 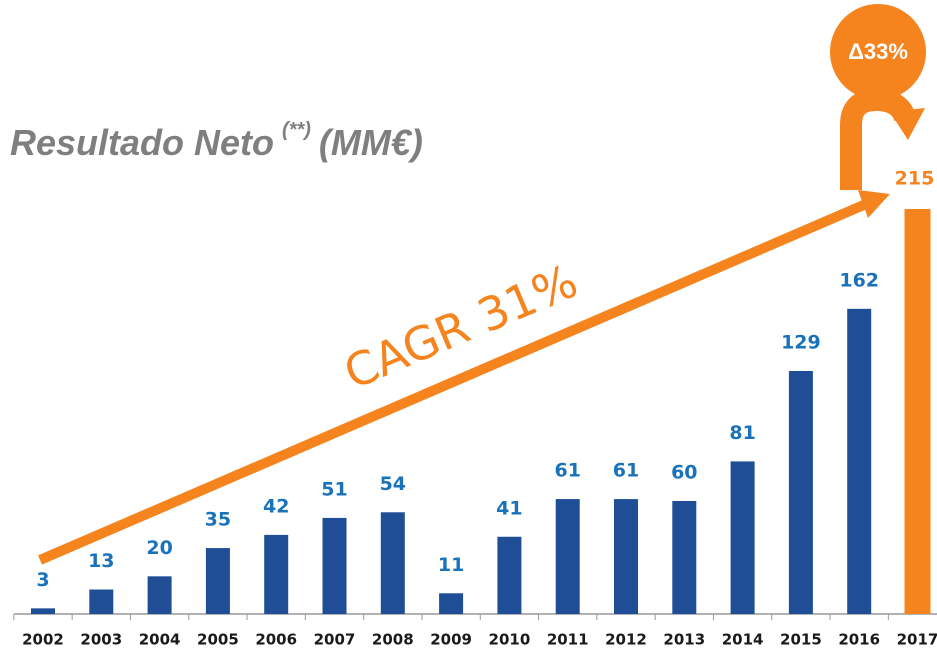 I want to click on x-tick-label: 2007, so click(x=335, y=640).